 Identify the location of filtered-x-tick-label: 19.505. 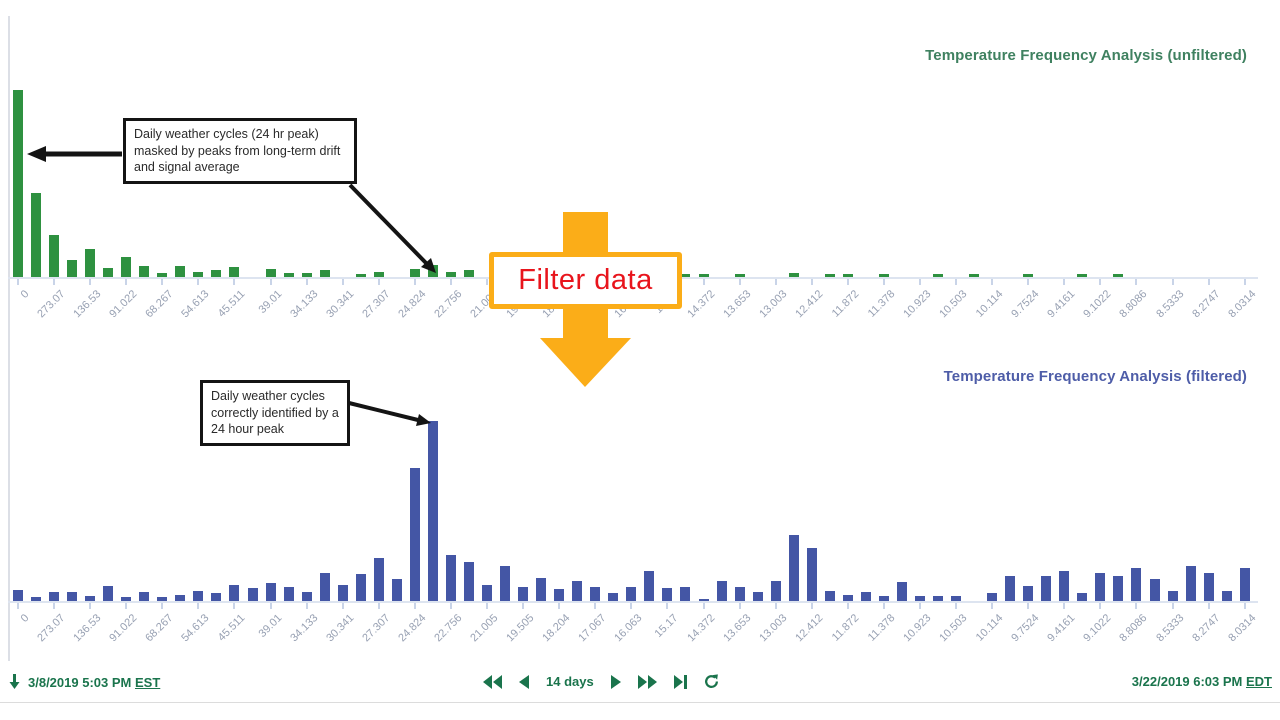
(520, 628).